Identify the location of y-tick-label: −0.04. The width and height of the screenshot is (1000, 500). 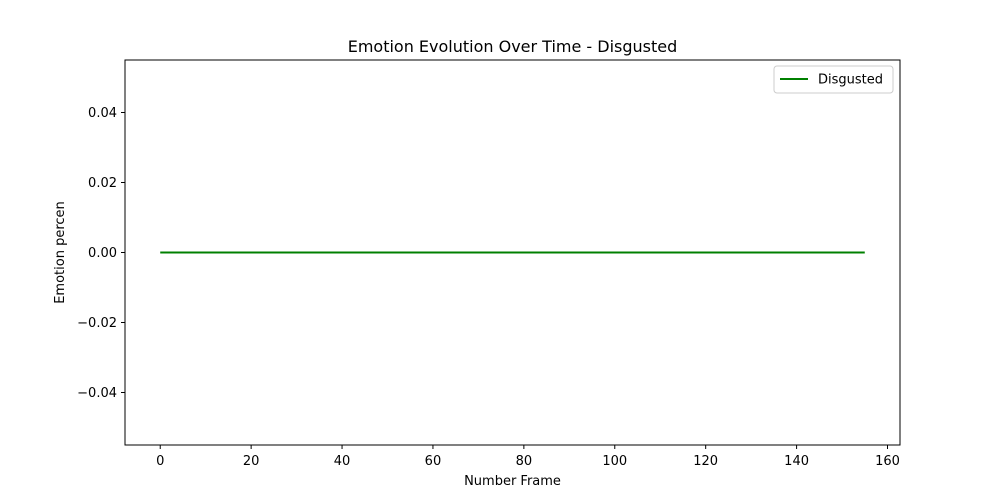
(97, 393).